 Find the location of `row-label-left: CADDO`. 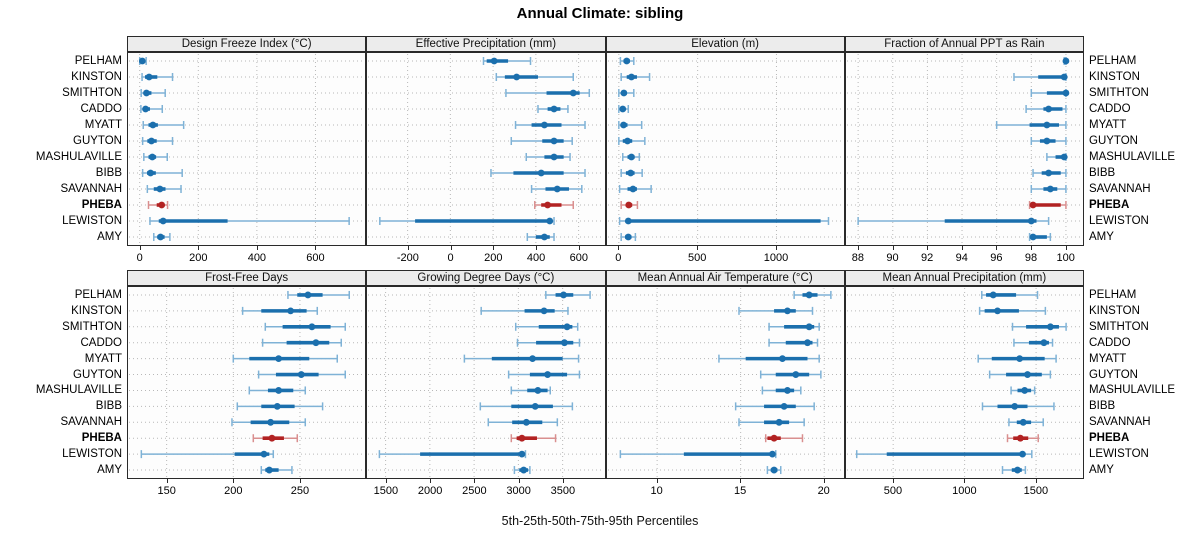

row-label-left: CADDO is located at coordinates (101, 342).